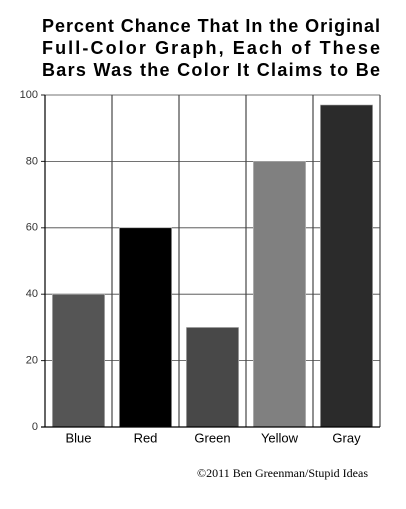 This screenshot has width=406, height=509. Describe the element at coordinates (282, 473) in the screenshot. I see `credit: ©2011 Ben Greenman/Stupid Ideas` at that location.